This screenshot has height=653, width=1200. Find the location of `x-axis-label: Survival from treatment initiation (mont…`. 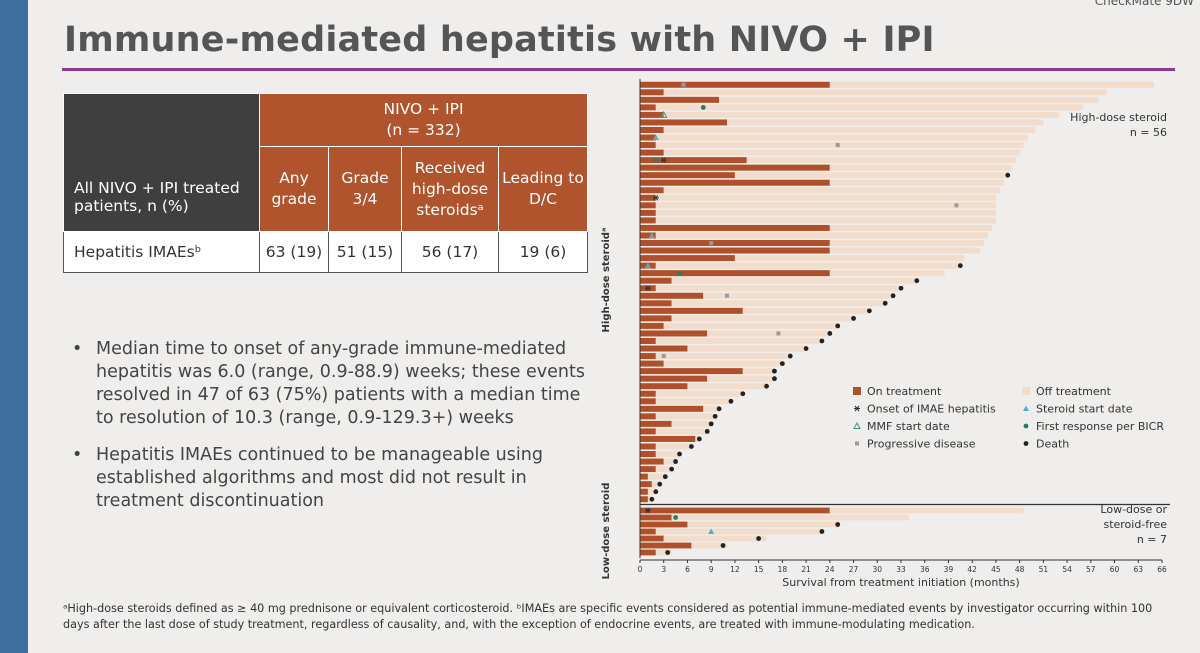

x-axis-label: Survival from treatment initiation (mont… is located at coordinates (900, 582).